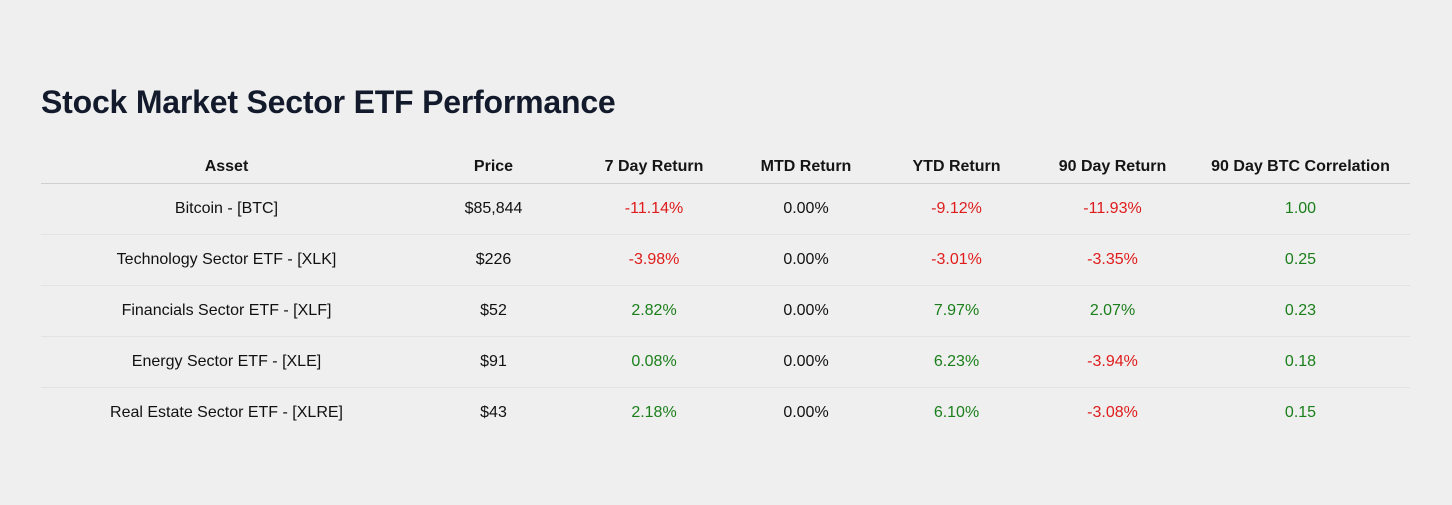 This screenshot has width=1452, height=505. I want to click on ytd-return-cell: -9.12%, so click(956, 209).